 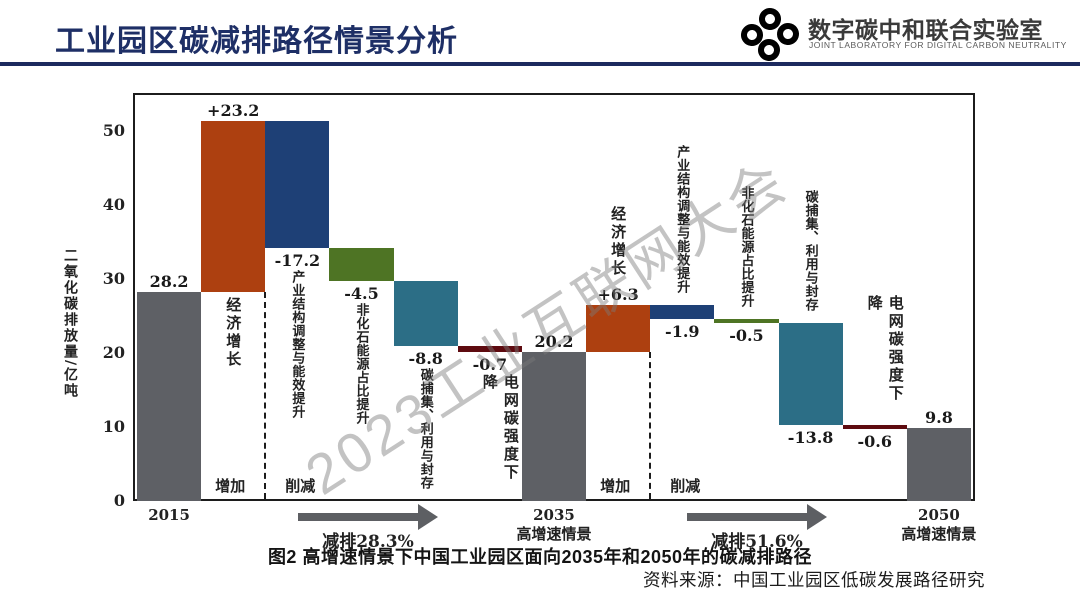 I want to click on bar-value-label: -0.7, so click(x=490, y=364).